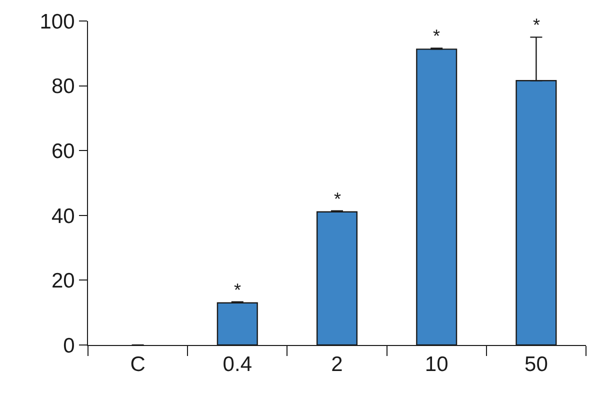 The width and height of the screenshot is (596, 393). Describe the element at coordinates (57, 22) in the screenshot. I see `y-tick-label: 100` at that location.